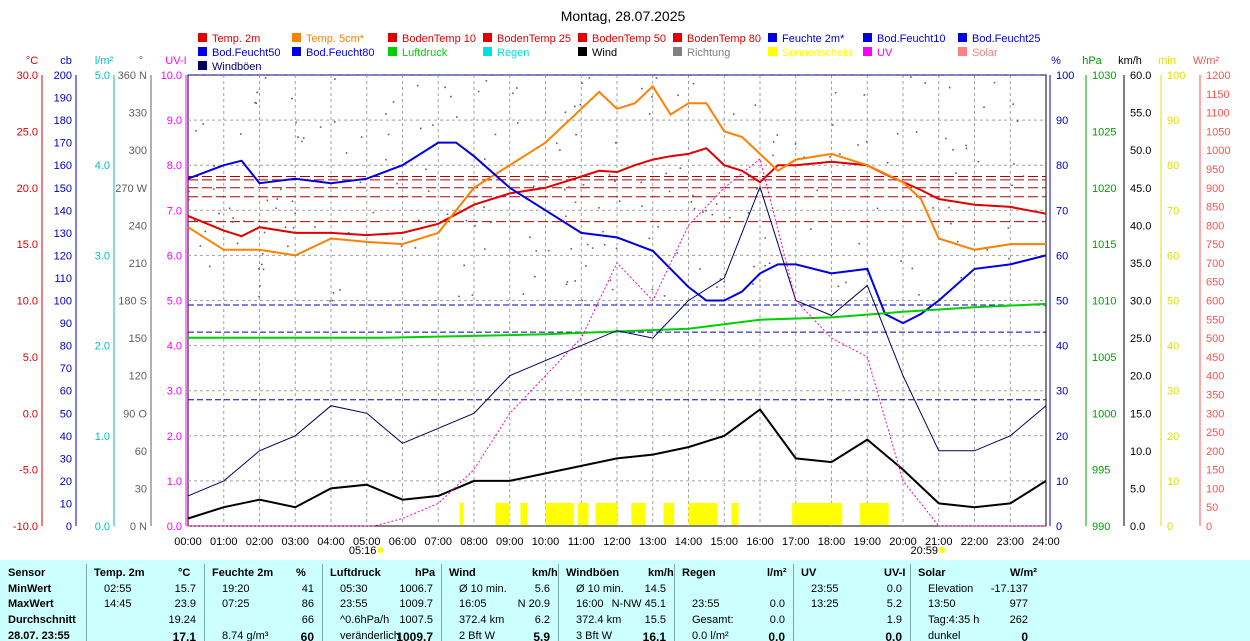  Describe the element at coordinates (944, 635) in the screenshot. I see `cell-note: dunkel` at that location.